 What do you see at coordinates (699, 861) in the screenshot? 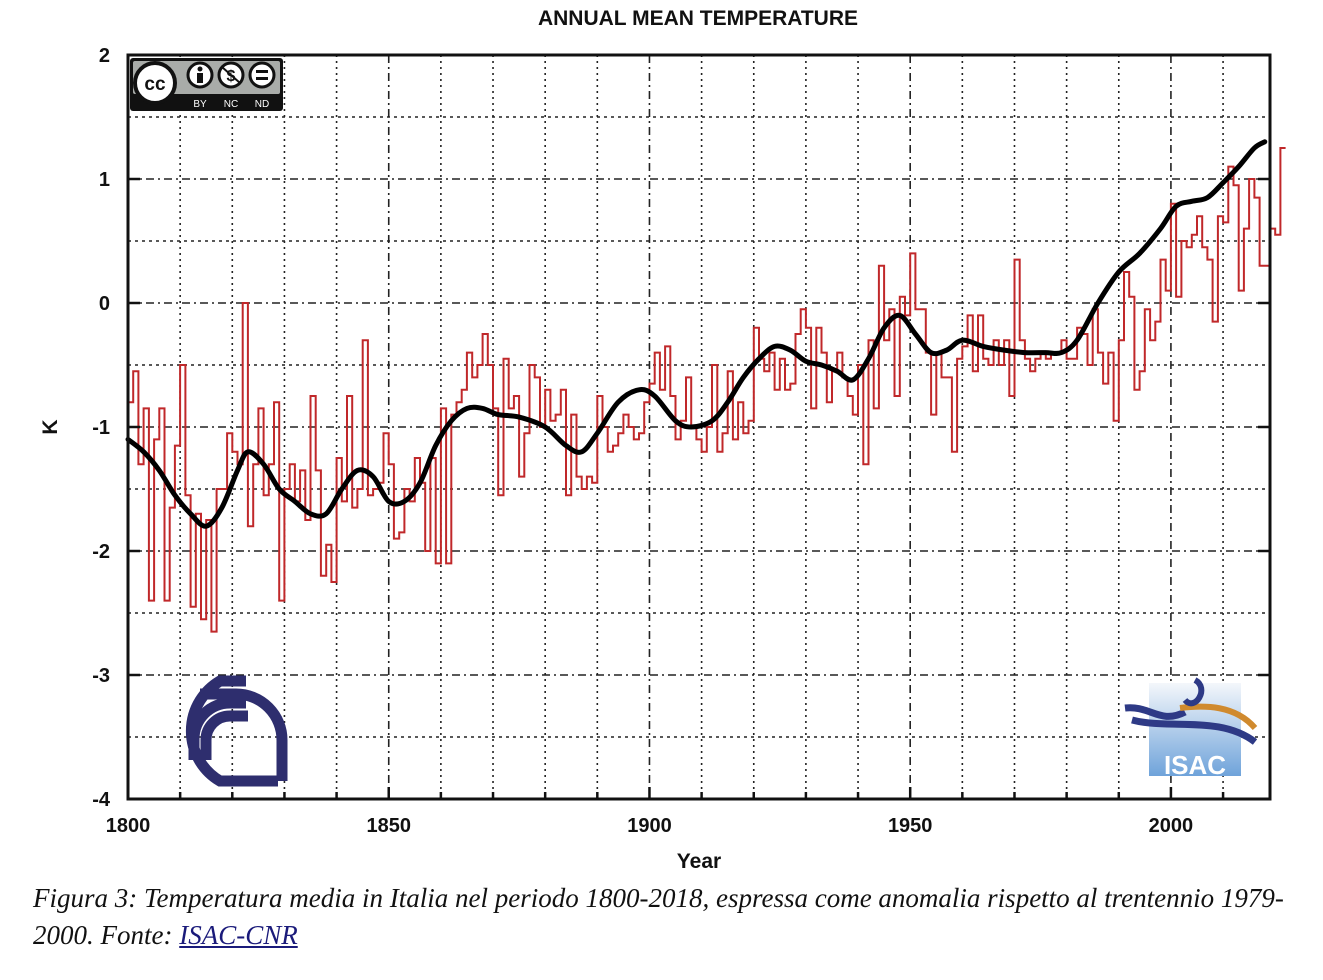
I see `x-axis-label: Year` at bounding box center [699, 861].